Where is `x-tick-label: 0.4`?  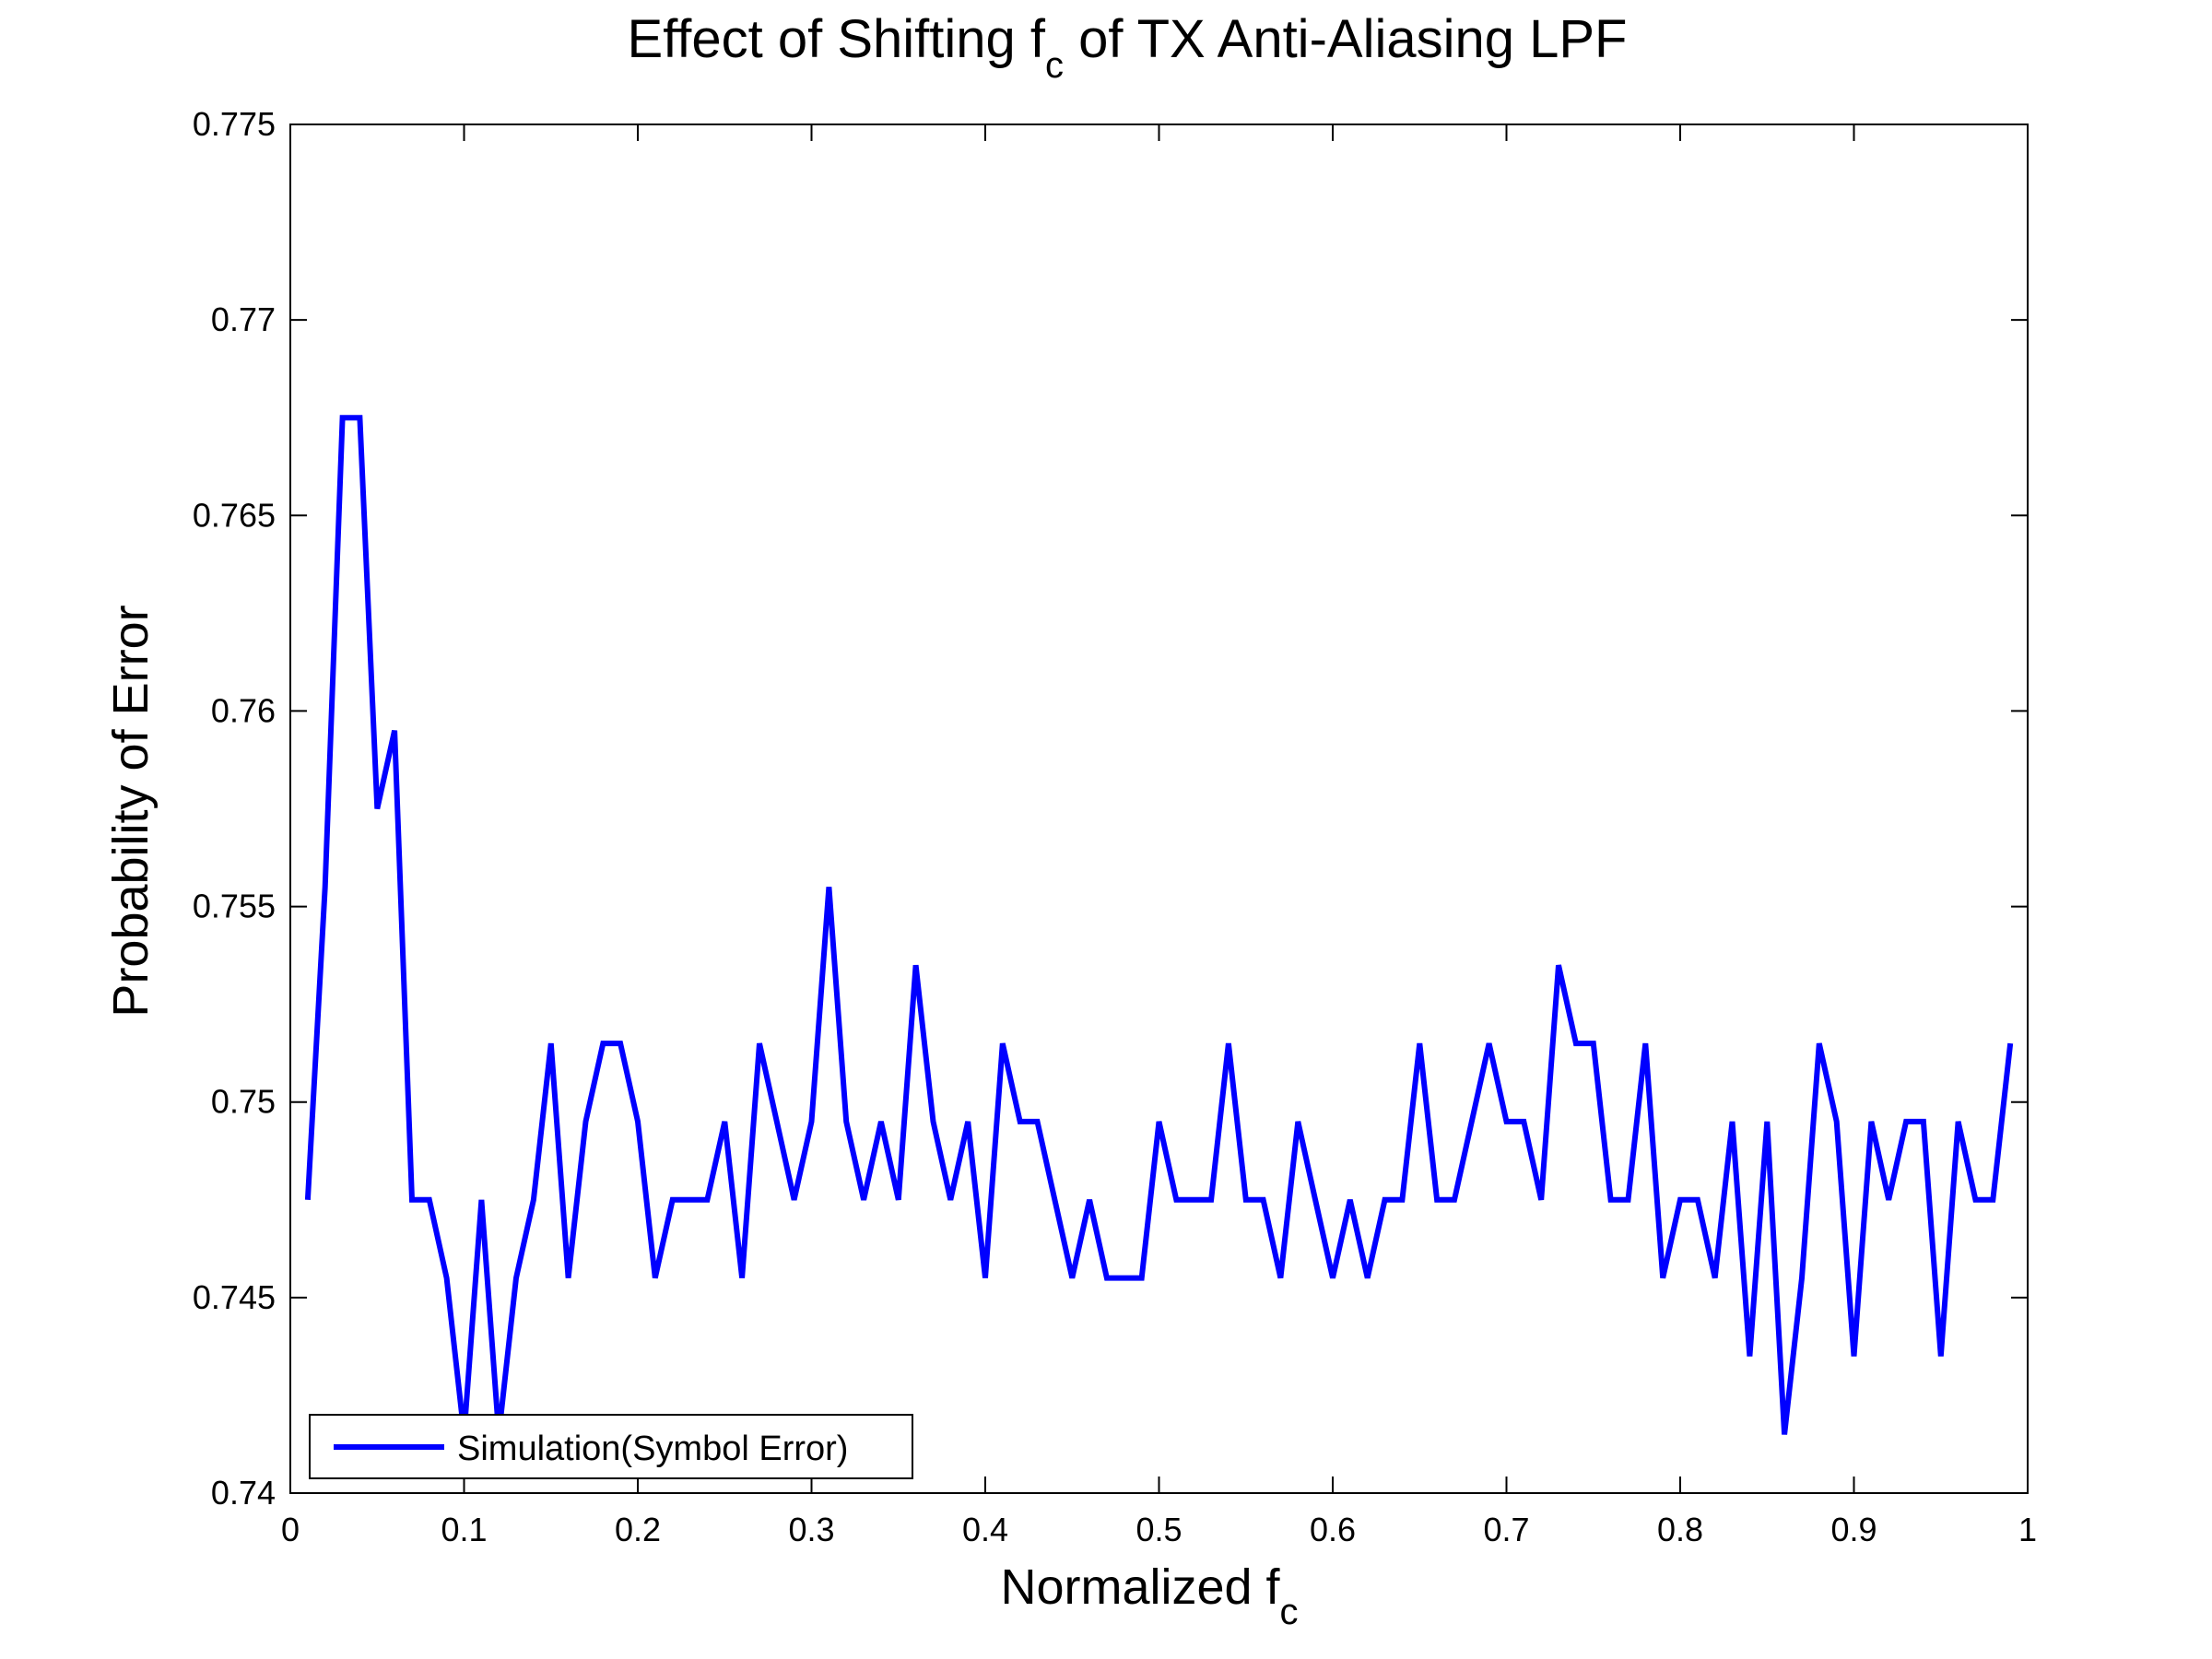
x-tick-label: 0.4 is located at coordinates (985, 1529).